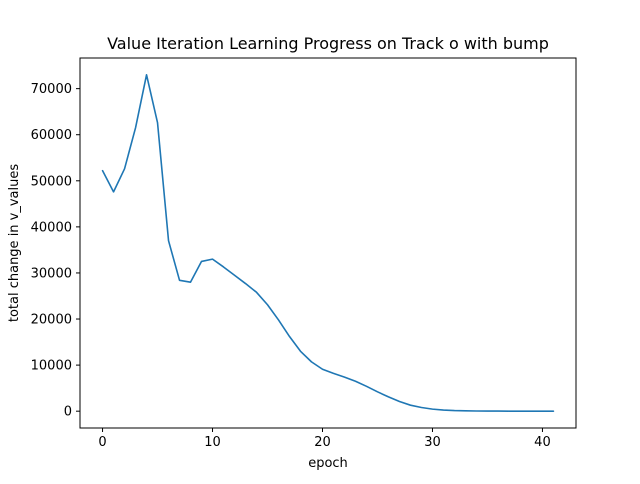 The height and width of the screenshot is (484, 640). What do you see at coordinates (212, 442) in the screenshot?
I see `x-tick-label: 10` at bounding box center [212, 442].